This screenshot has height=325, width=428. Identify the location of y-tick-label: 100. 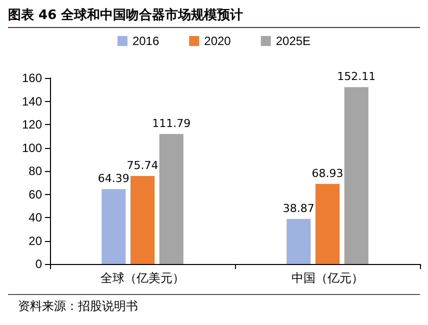
(32, 147).